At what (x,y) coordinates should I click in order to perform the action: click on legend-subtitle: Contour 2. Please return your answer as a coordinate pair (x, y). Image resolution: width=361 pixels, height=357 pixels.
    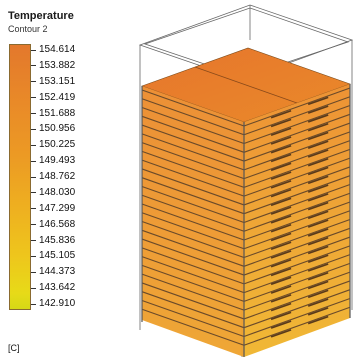
    Looking at the image, I should click on (28, 29).